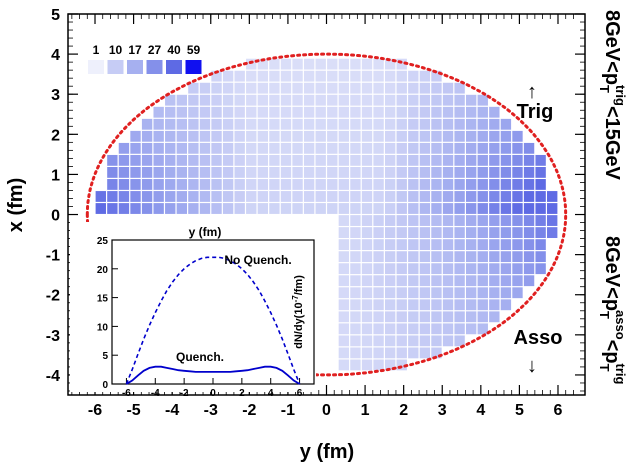  Describe the element at coordinates (103, 270) in the screenshot. I see `inset-y-tick-label: 20` at that location.